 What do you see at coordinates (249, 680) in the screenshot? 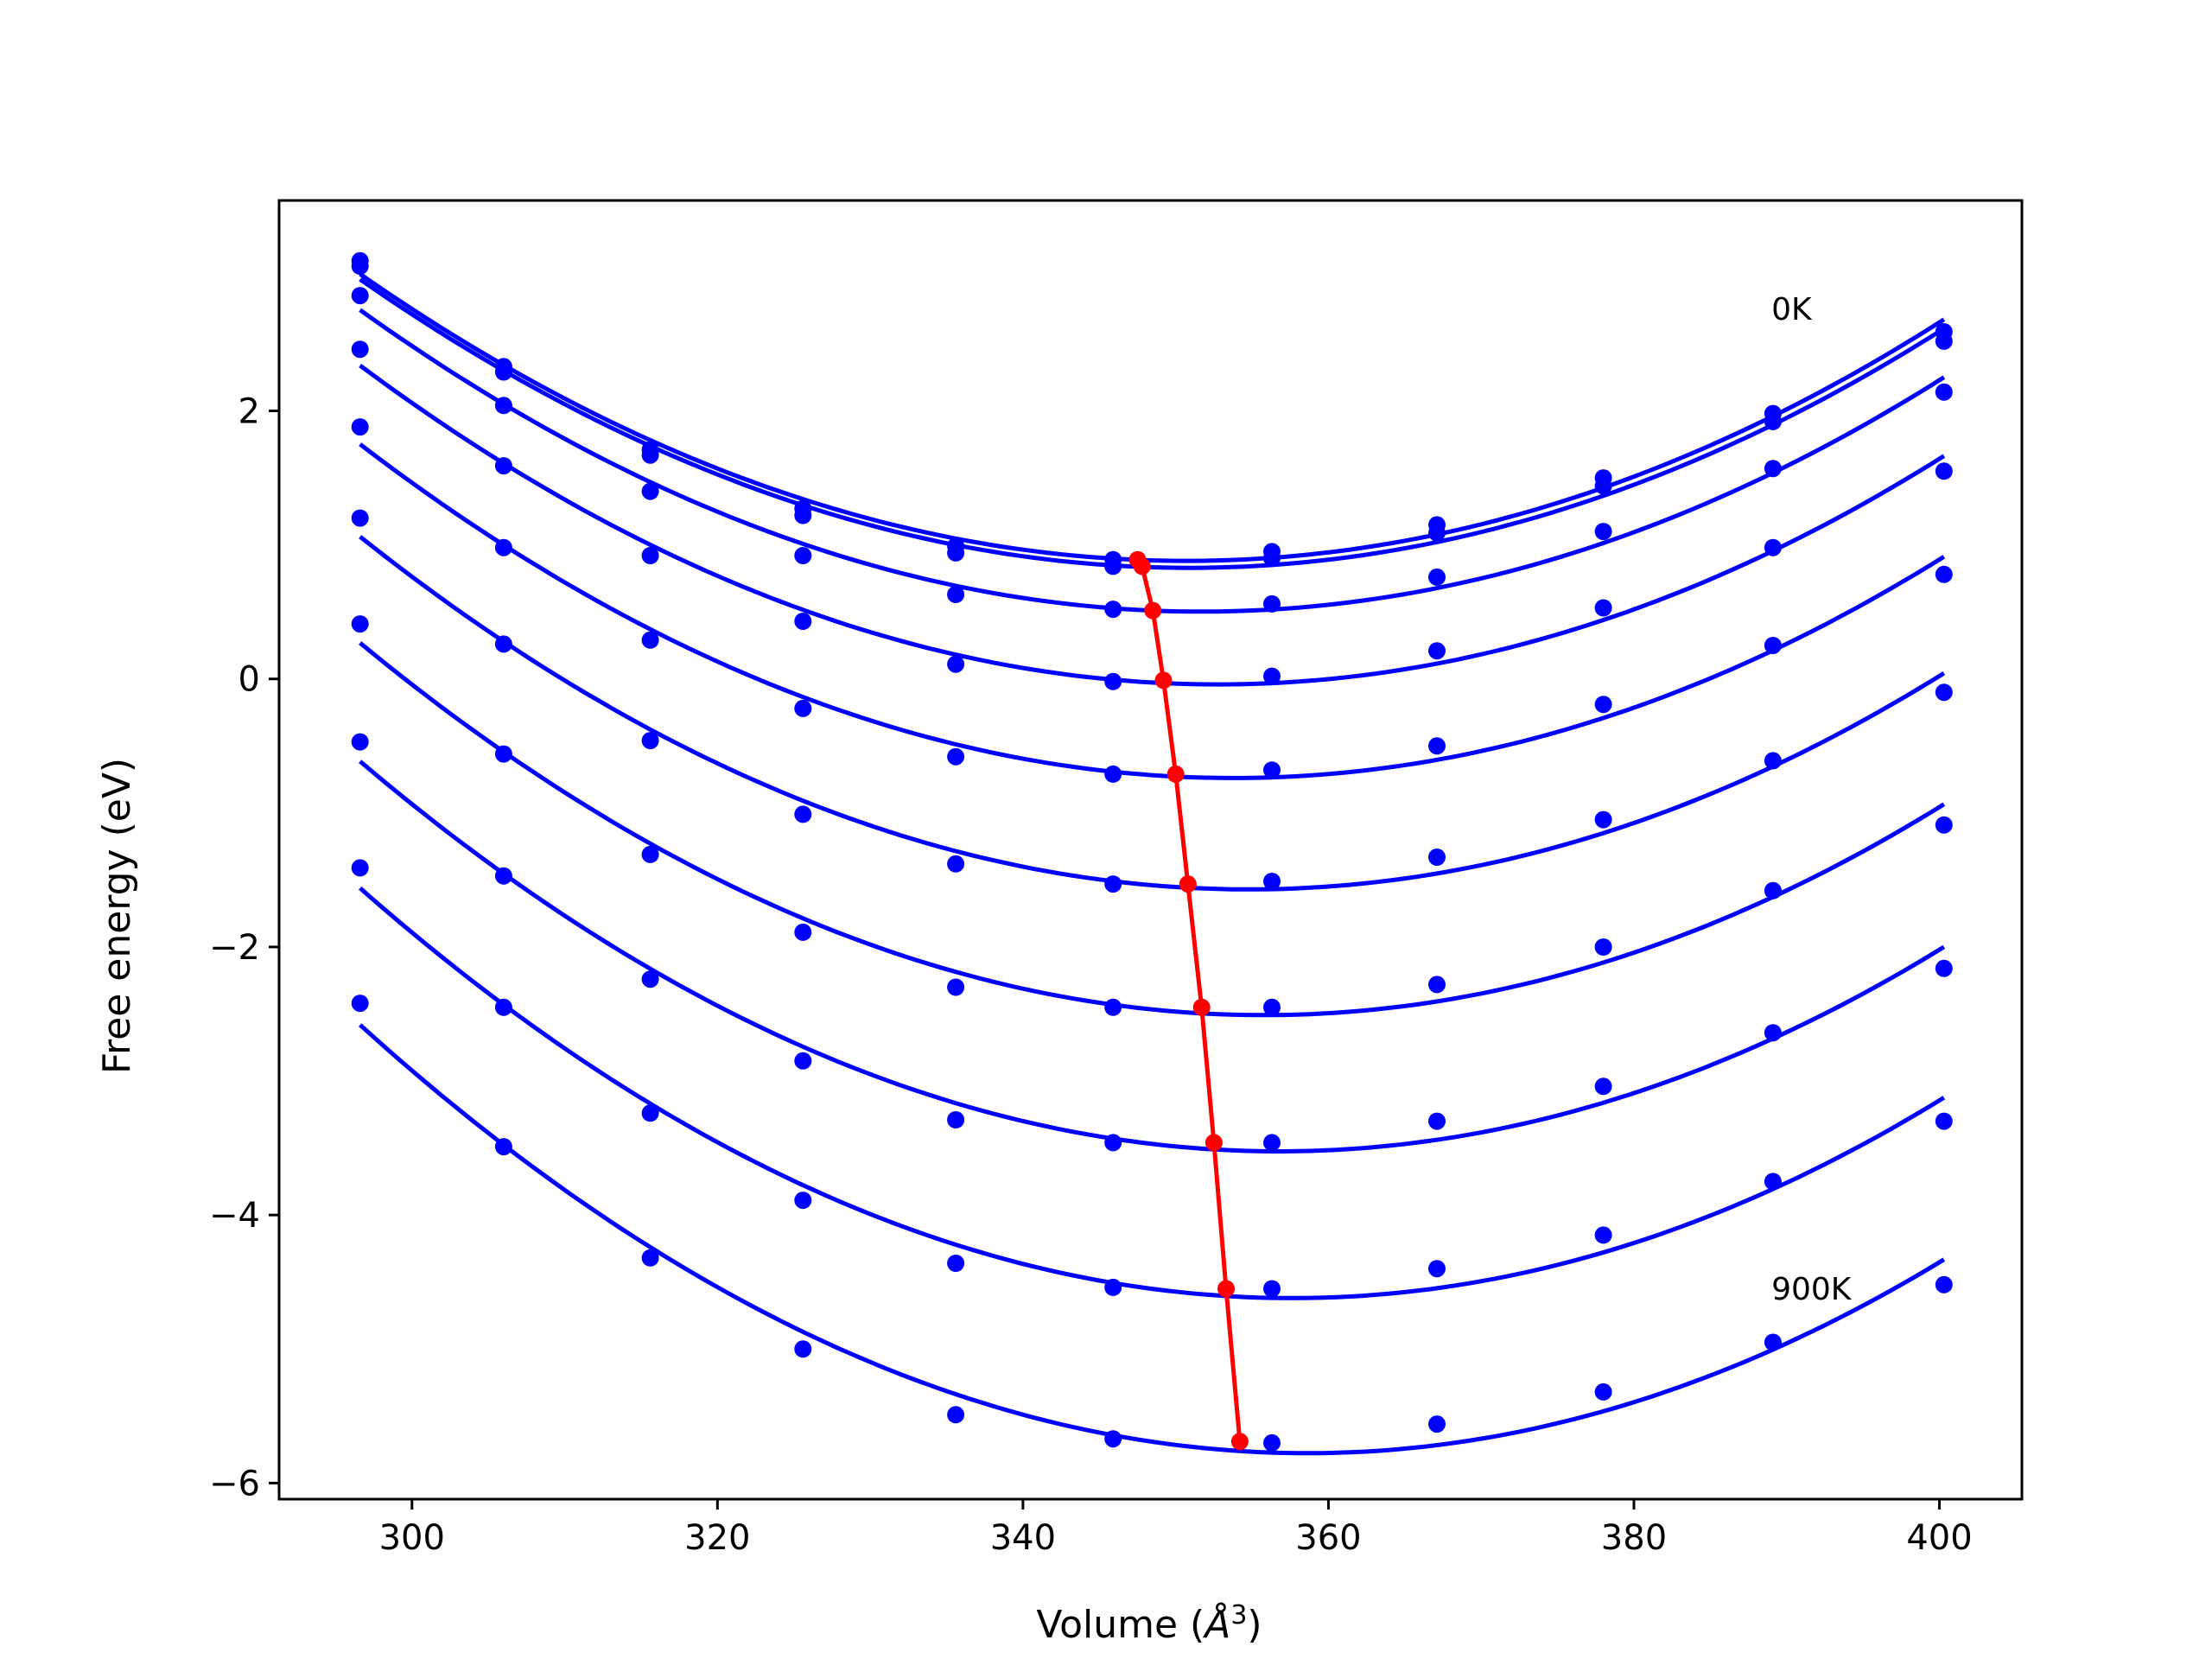
I see `y-tick-label: 0` at bounding box center [249, 680].